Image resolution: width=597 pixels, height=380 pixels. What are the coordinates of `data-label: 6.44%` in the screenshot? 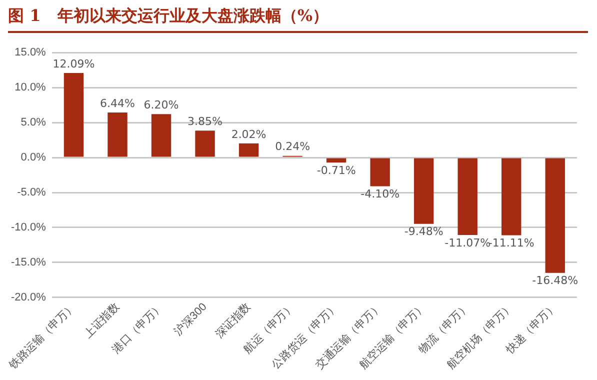 It's located at (117, 103).